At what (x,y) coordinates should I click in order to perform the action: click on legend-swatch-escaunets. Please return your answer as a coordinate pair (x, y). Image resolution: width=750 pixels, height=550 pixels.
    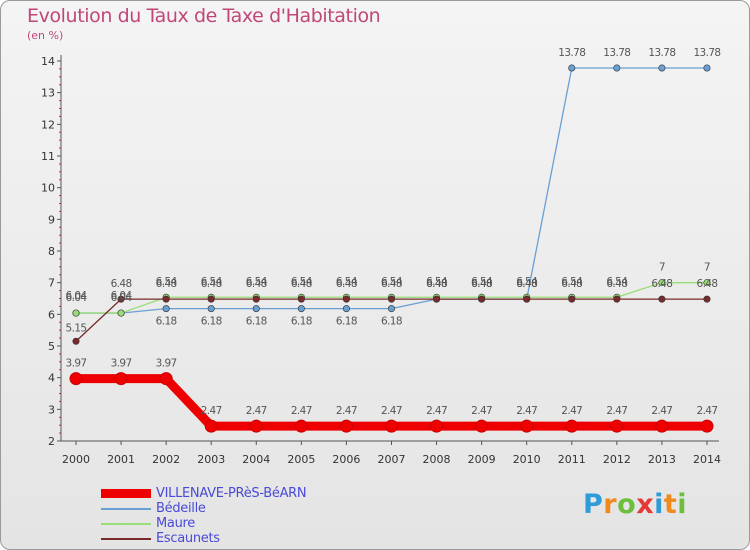
    Looking at the image, I should click on (126, 539).